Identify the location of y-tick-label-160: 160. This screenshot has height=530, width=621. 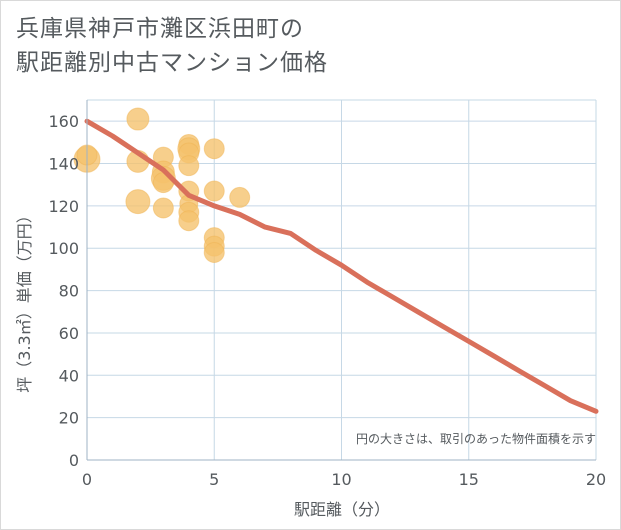
(63, 121).